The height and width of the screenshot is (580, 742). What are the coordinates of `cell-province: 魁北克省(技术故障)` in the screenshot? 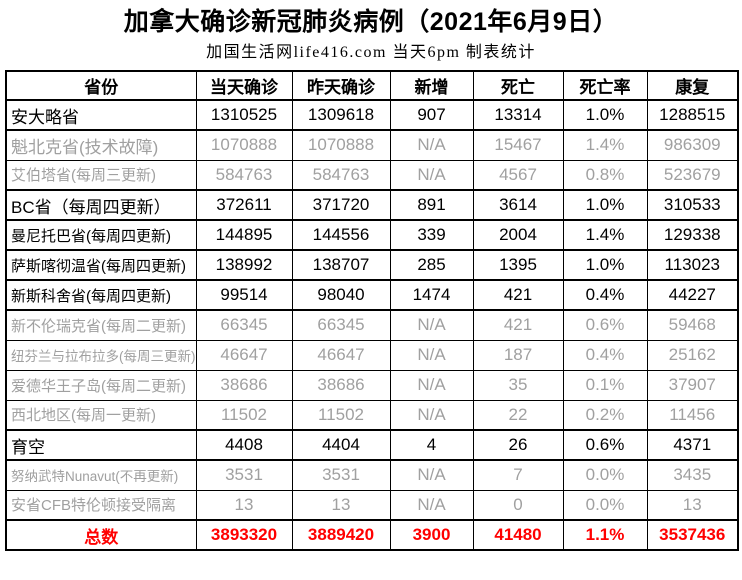 It's located at (101, 145).